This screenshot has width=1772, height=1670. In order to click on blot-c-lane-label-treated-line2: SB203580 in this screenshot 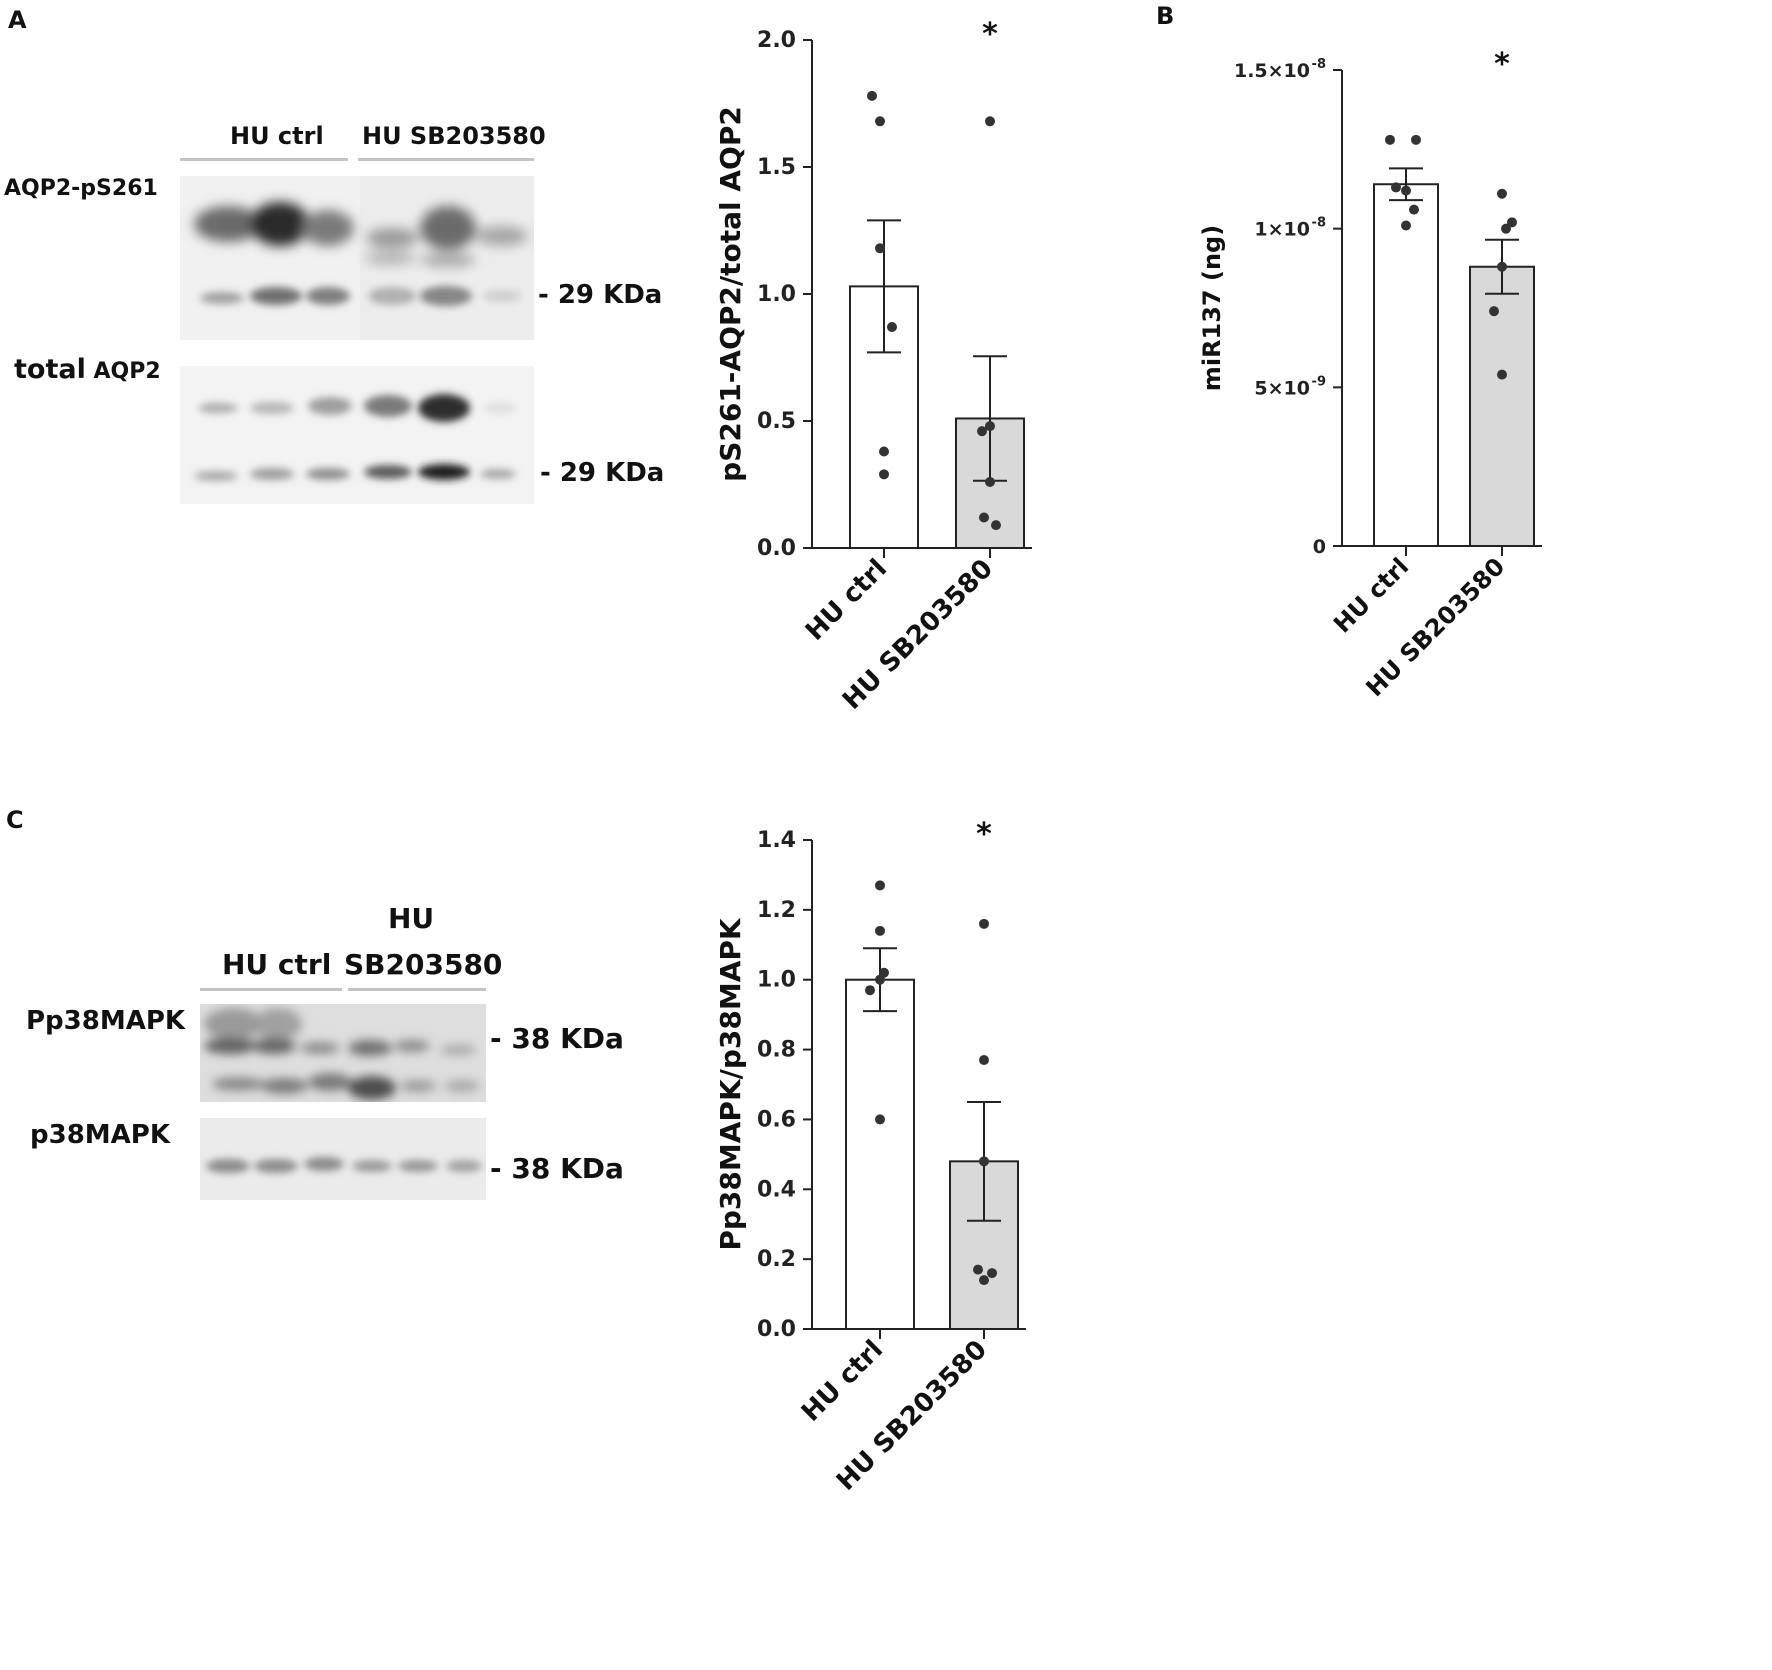, I will do `click(423, 964)`.